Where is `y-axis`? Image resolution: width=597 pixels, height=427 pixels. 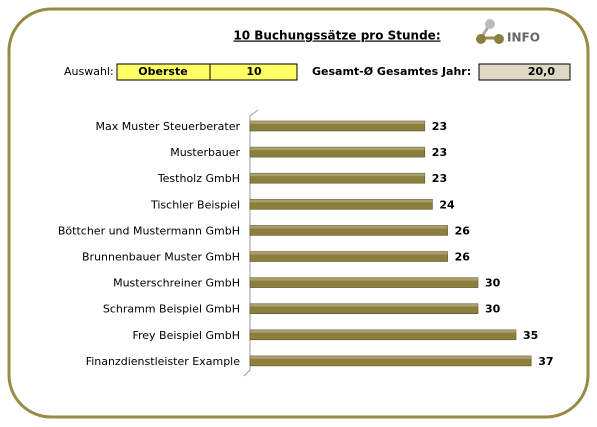 y-axis is located at coordinates (251, 243).